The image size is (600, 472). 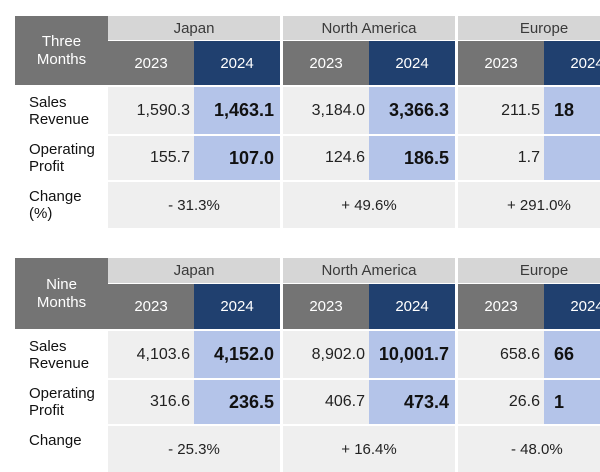 I want to click on value-cell: 4,103.6, so click(x=151, y=354).